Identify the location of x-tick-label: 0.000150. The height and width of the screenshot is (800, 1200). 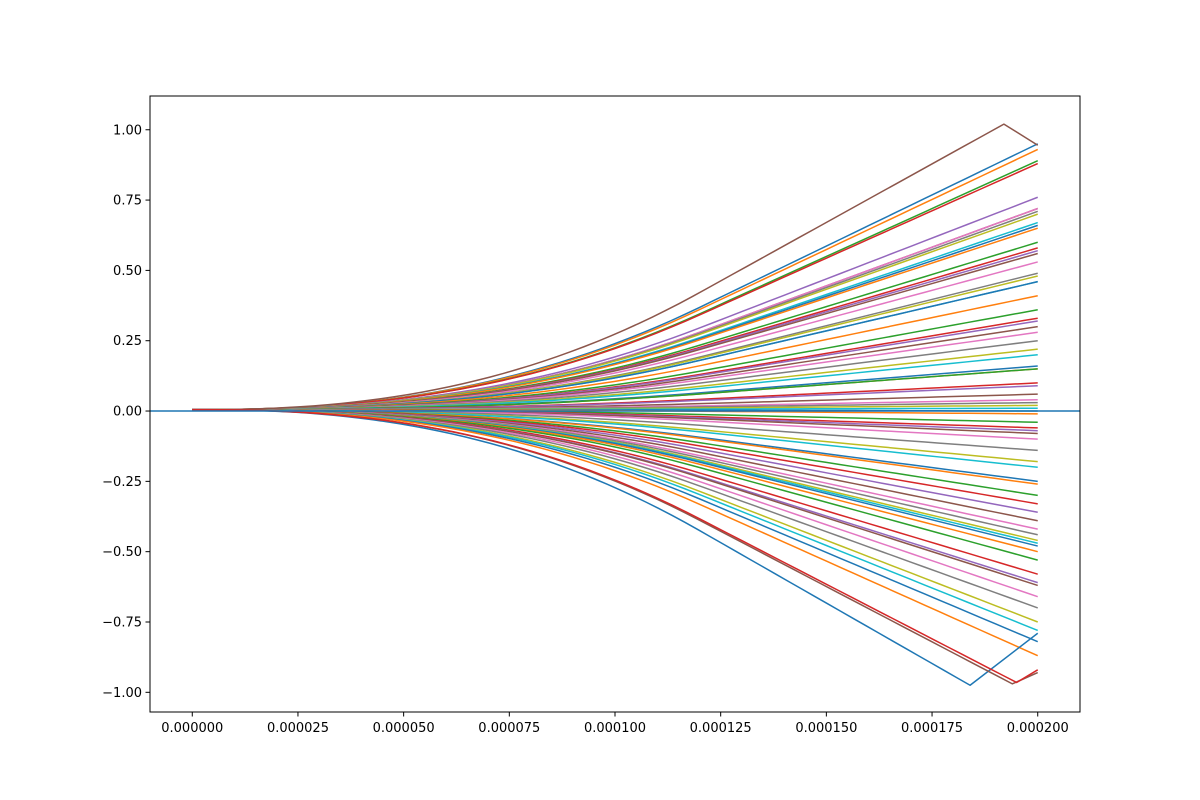
(826, 728).